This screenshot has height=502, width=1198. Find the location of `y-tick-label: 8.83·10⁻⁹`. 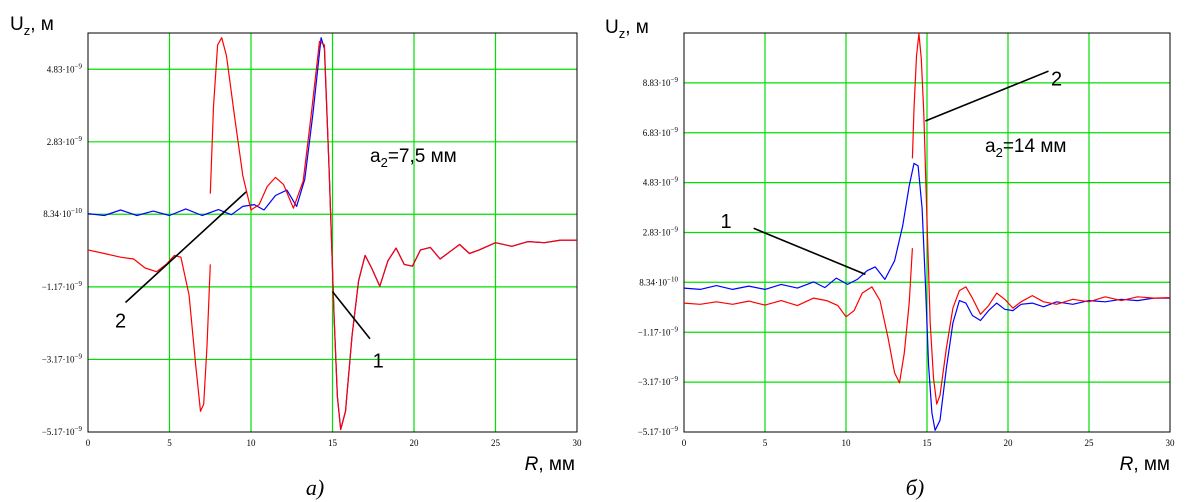

y-tick-label: 8.83·10⁻⁹ is located at coordinates (661, 82).